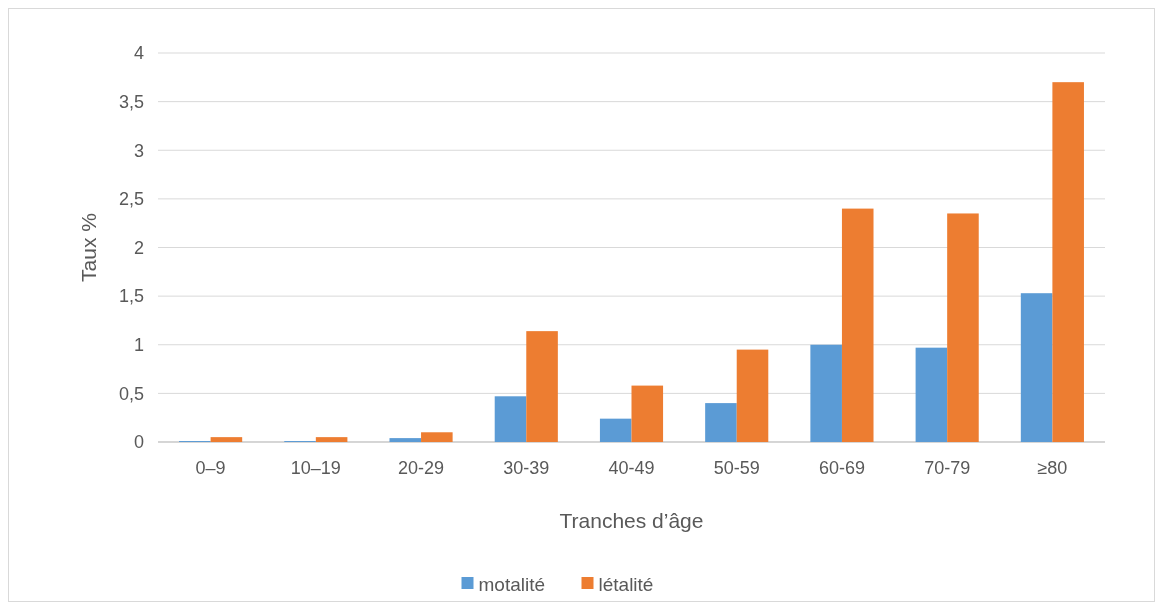  What do you see at coordinates (138, 442) in the screenshot?
I see `y-tick-label: 0` at bounding box center [138, 442].